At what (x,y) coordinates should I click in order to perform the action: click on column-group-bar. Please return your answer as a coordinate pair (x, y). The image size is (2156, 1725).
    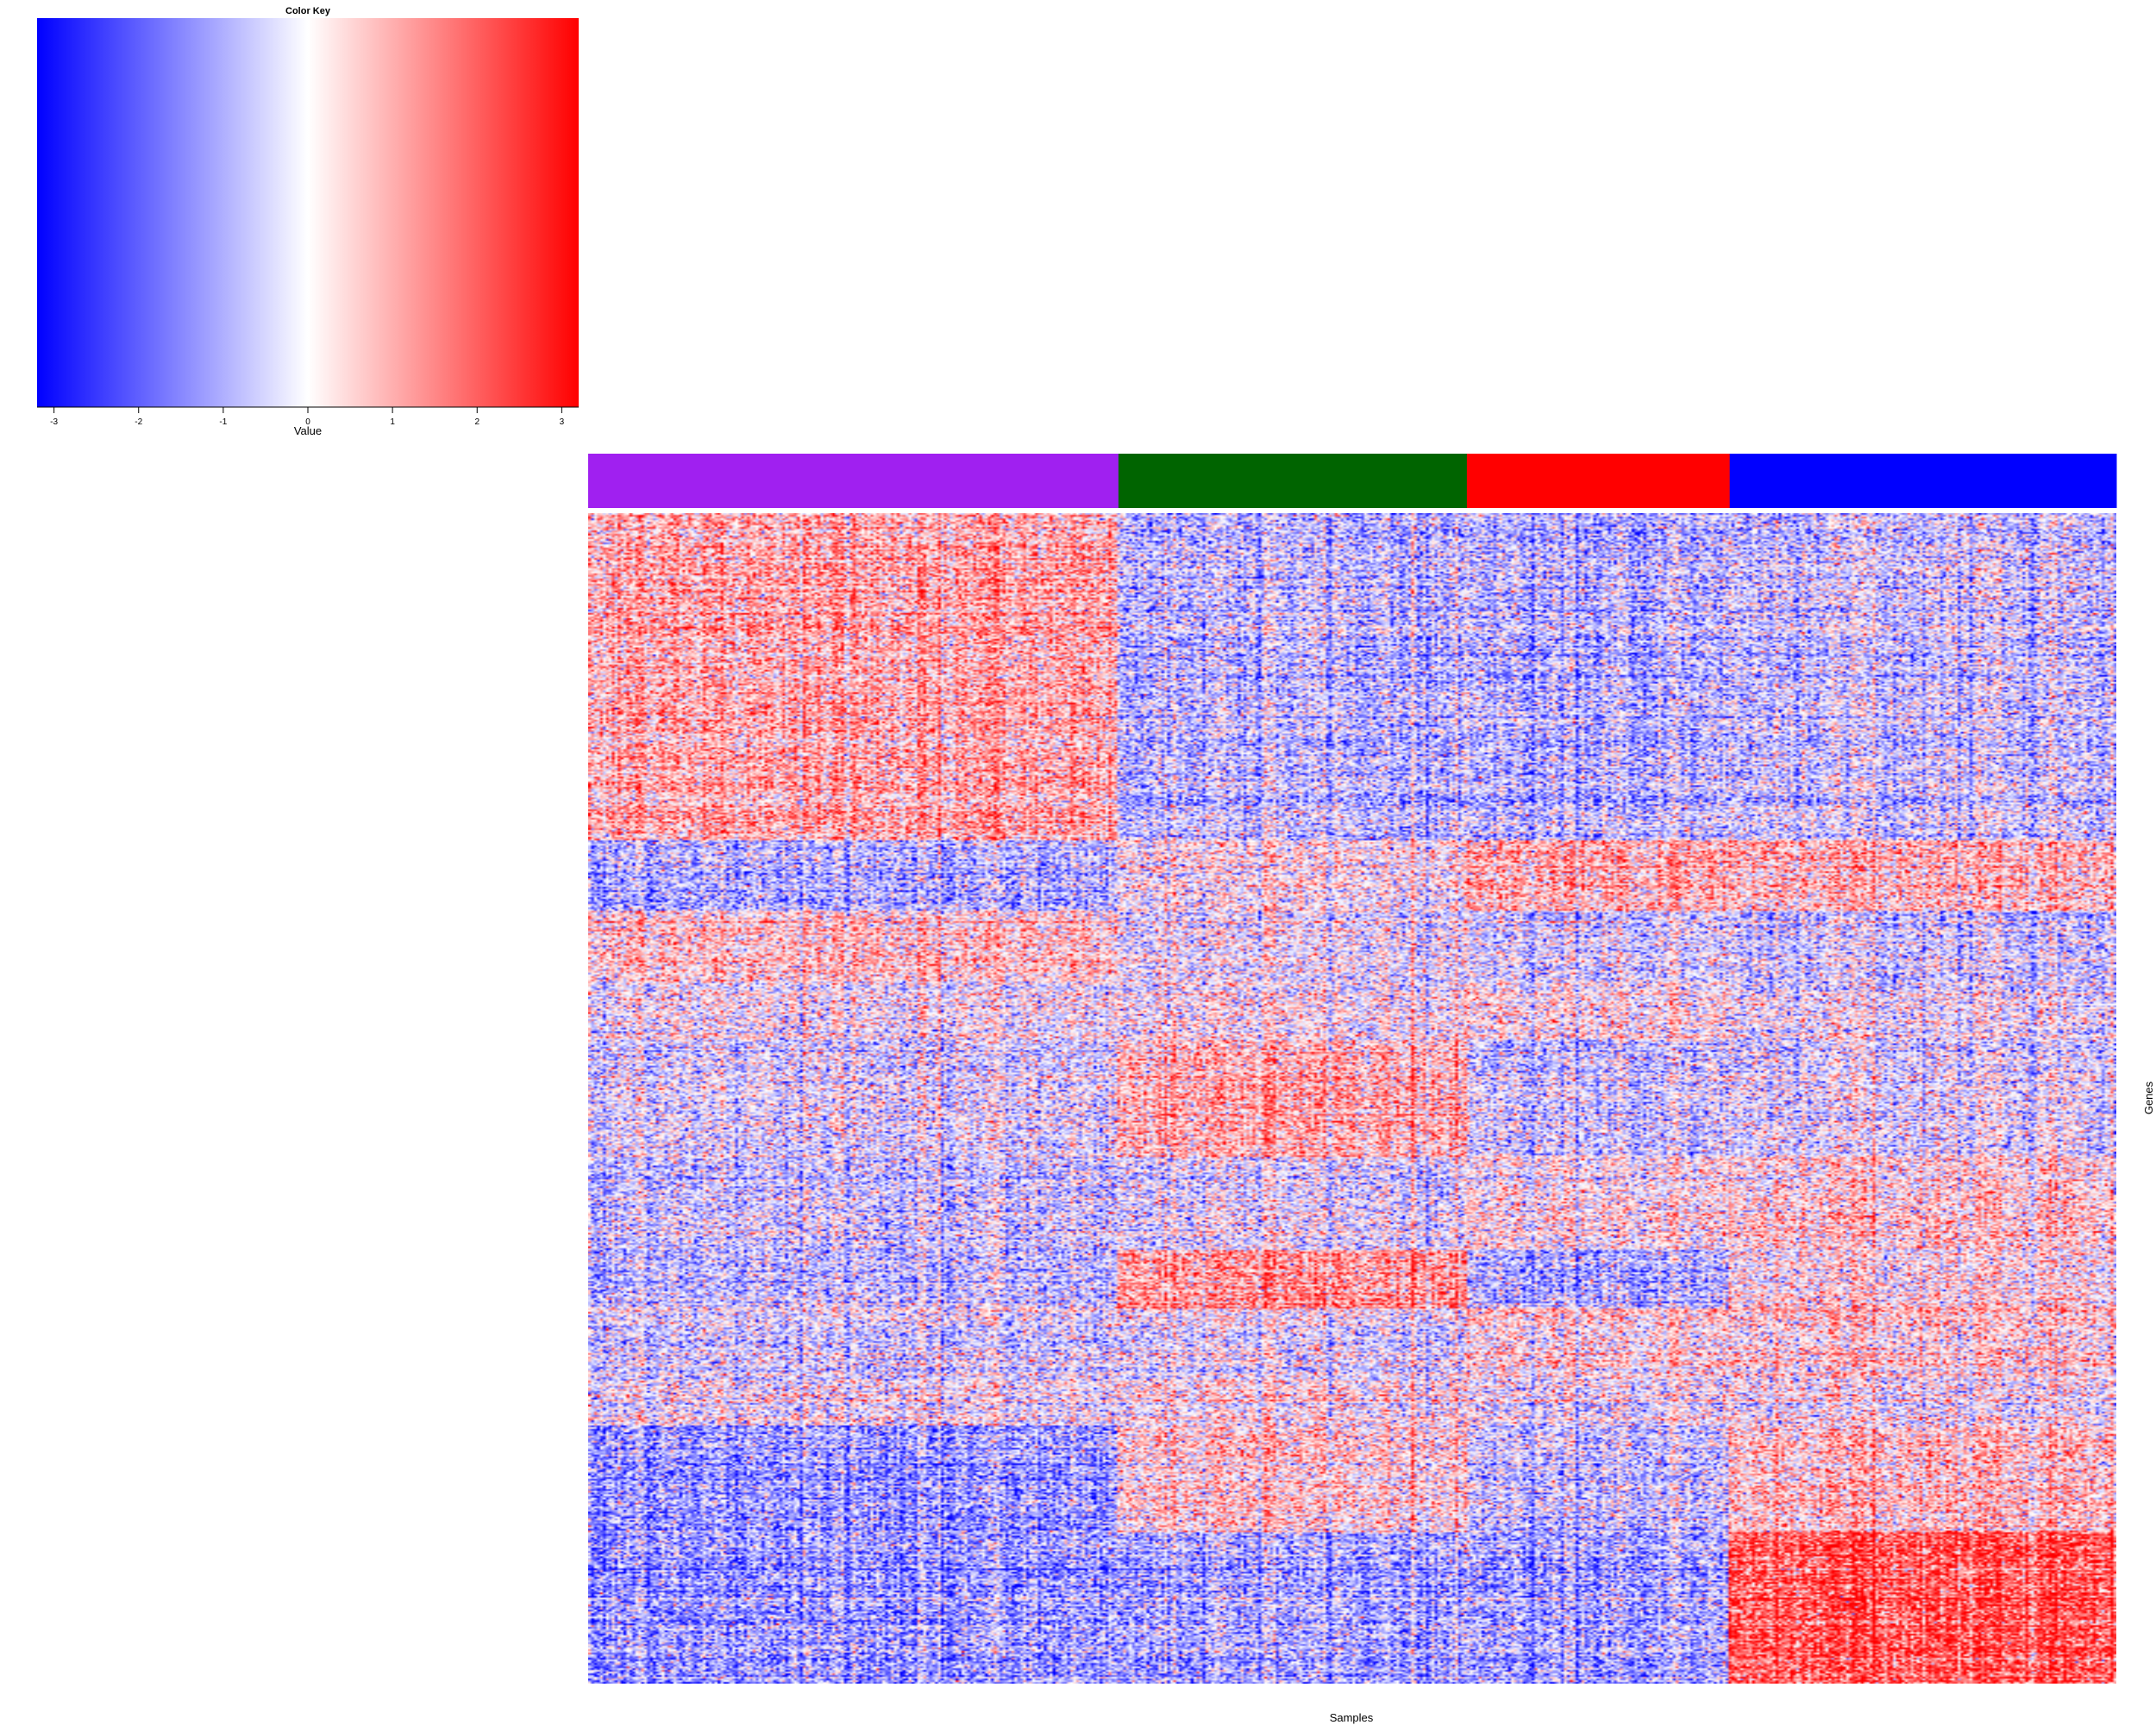
    Looking at the image, I should click on (1352, 481).